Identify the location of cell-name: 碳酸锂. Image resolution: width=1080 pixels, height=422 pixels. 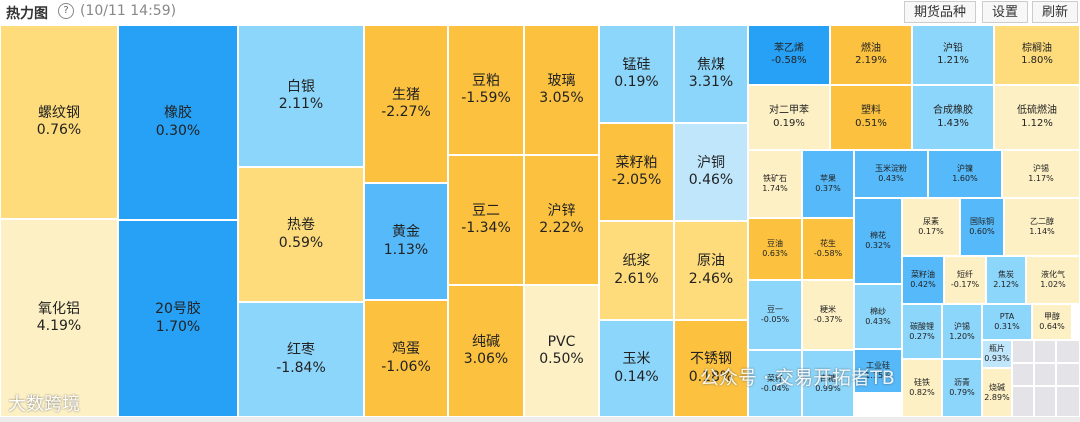
(922, 326).